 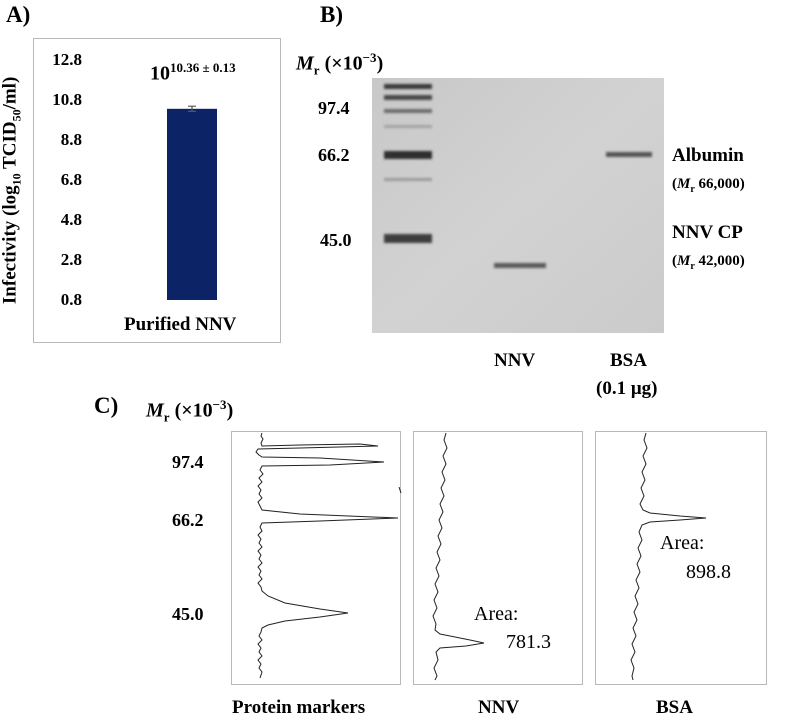 I want to click on panel-b-label: B), so click(x=331, y=14).